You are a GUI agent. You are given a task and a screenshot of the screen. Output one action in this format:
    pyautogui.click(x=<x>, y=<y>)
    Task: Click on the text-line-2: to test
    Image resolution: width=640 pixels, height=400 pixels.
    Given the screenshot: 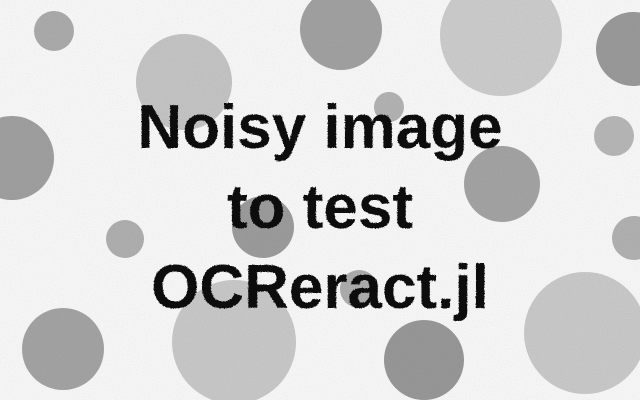 What is the action you would take?
    pyautogui.click(x=320, y=207)
    